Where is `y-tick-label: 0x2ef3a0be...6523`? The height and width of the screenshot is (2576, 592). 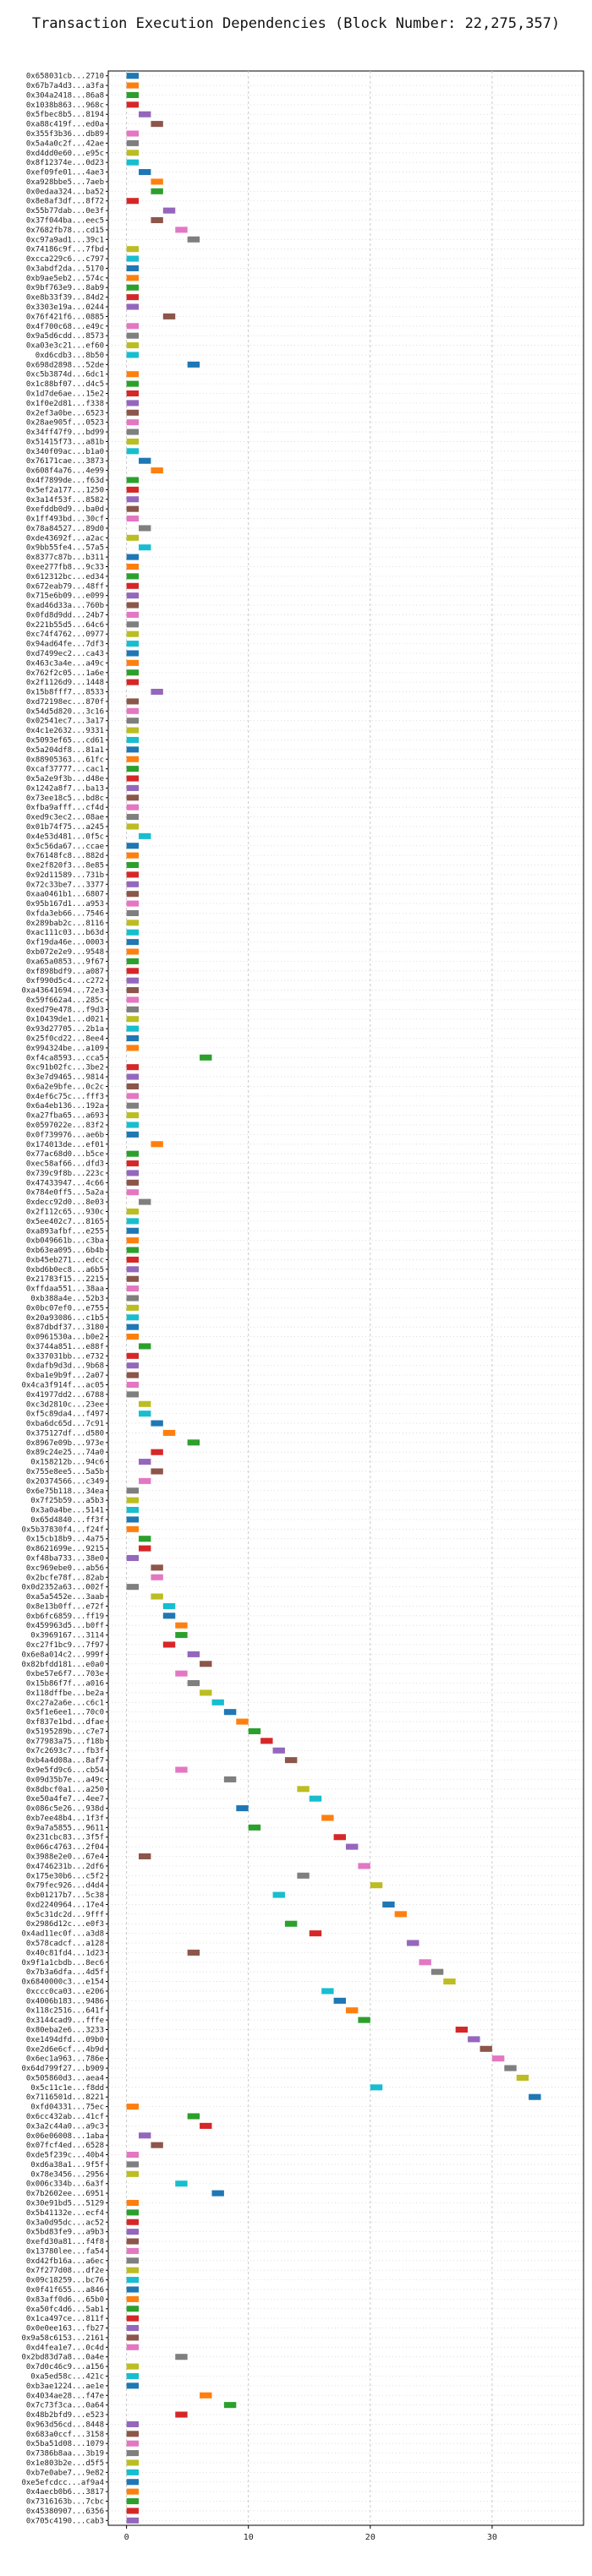 y-tick-label: 0x2ef3a0be...6523 is located at coordinates (65, 413).